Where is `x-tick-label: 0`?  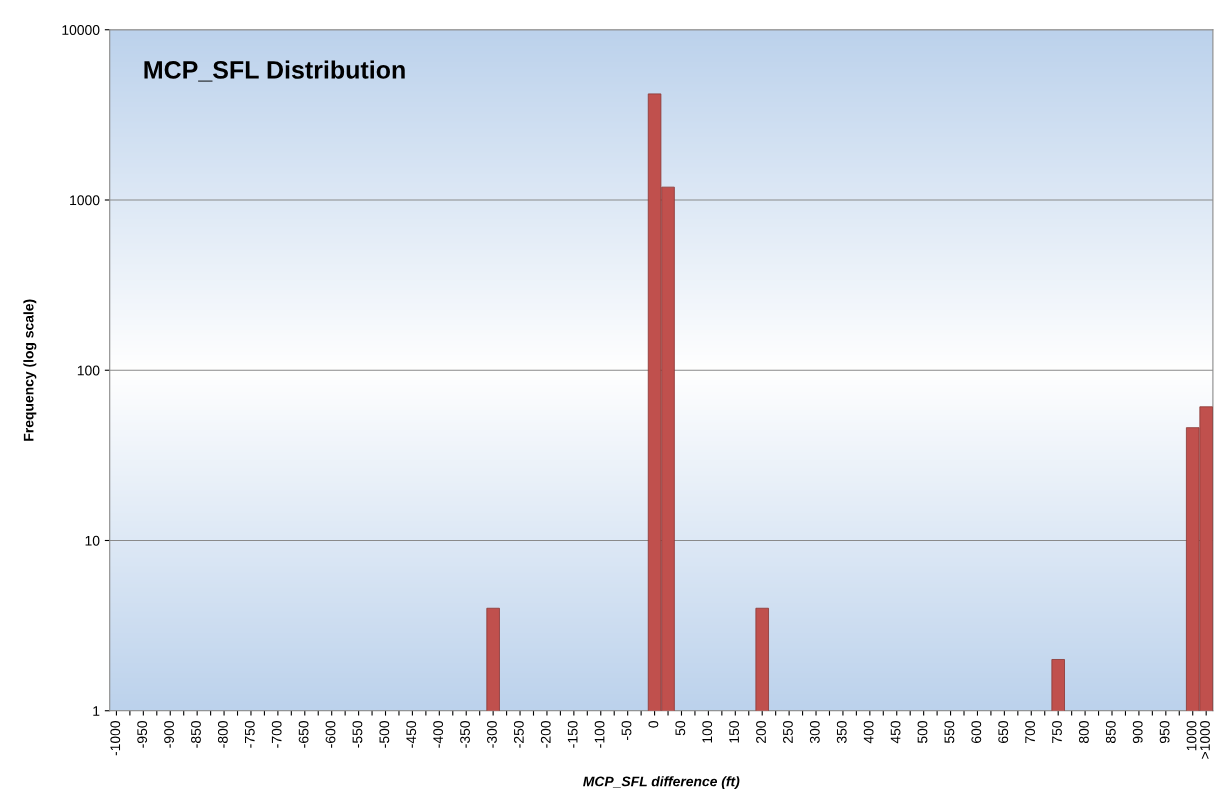 x-tick-label: 0 is located at coordinates (653, 724).